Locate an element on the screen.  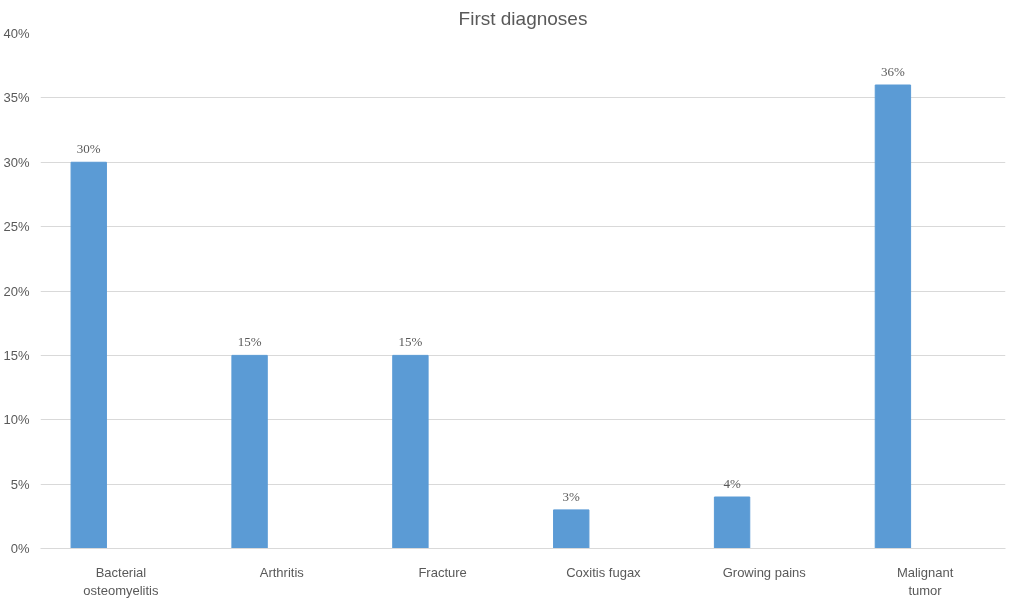
y-tick-label: 15% is located at coordinates (16, 355).